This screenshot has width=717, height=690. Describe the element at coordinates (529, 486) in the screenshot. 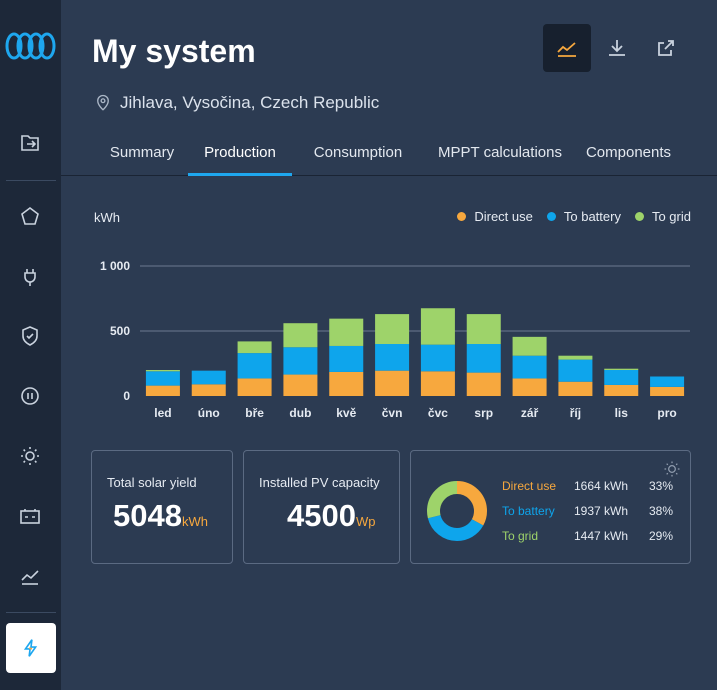

I see `row-name: Direct use` at that location.